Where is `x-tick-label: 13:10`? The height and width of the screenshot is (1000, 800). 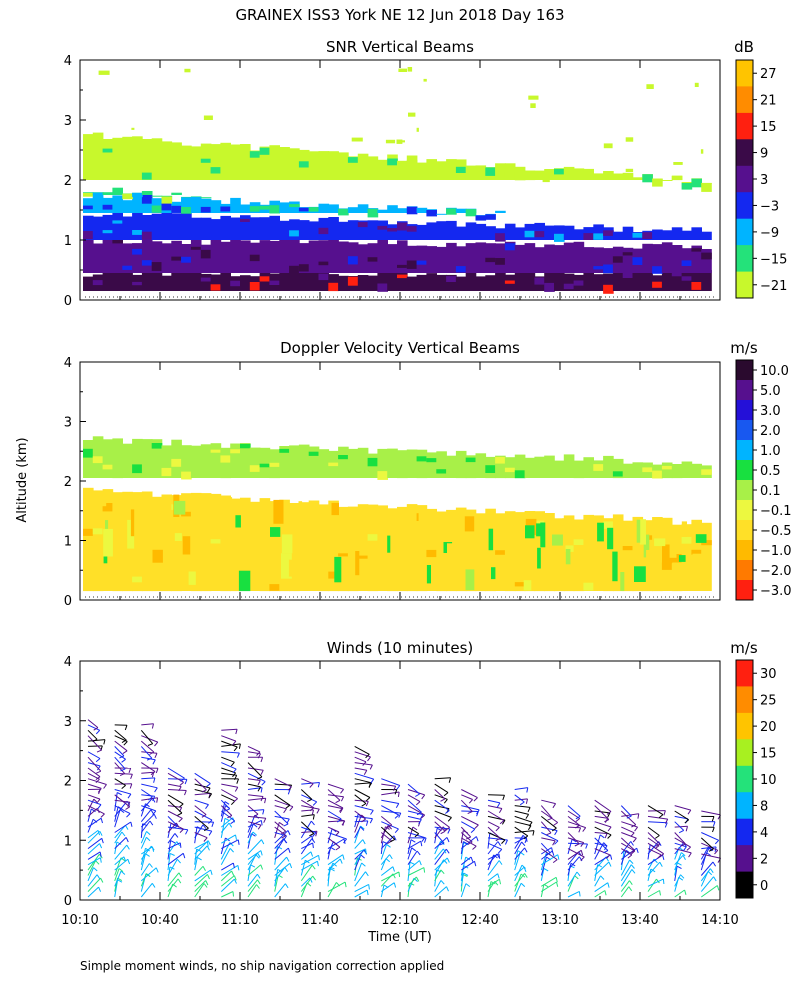 x-tick-label: 13:10 is located at coordinates (559, 920).